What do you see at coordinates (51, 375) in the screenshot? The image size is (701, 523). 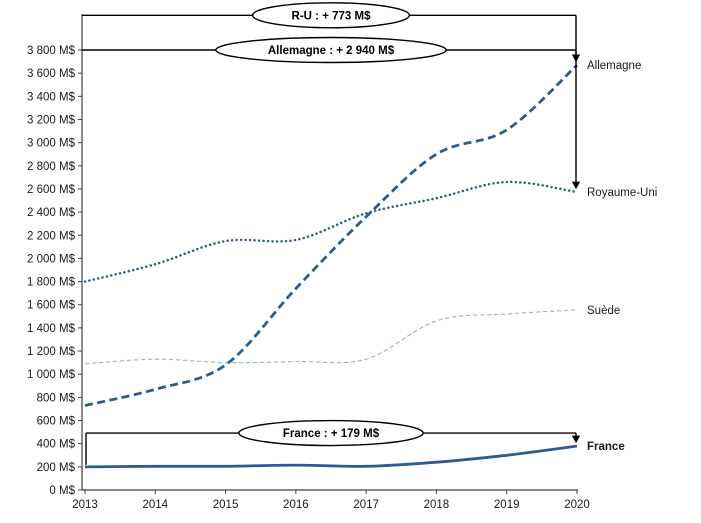 I see `y-tick-label: 1 000 M$` at bounding box center [51, 375].